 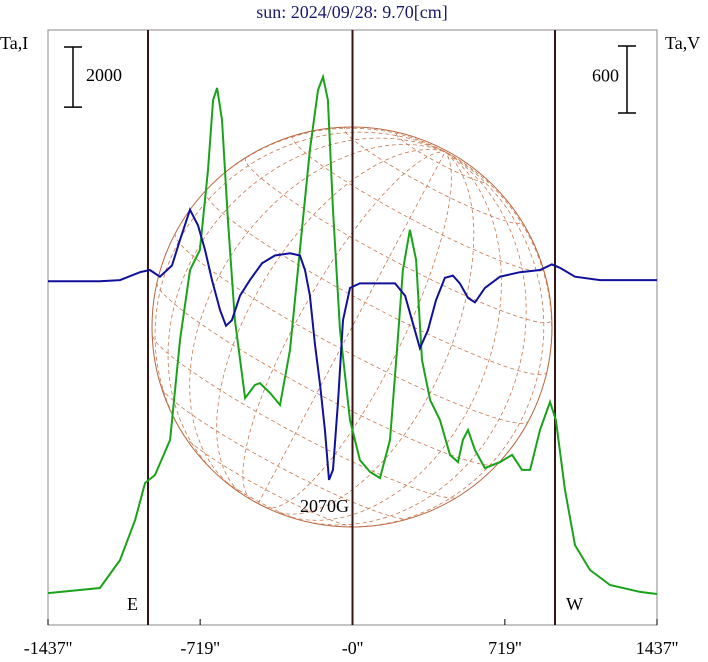 I want to click on annotation: 2070G, so click(x=324, y=506).